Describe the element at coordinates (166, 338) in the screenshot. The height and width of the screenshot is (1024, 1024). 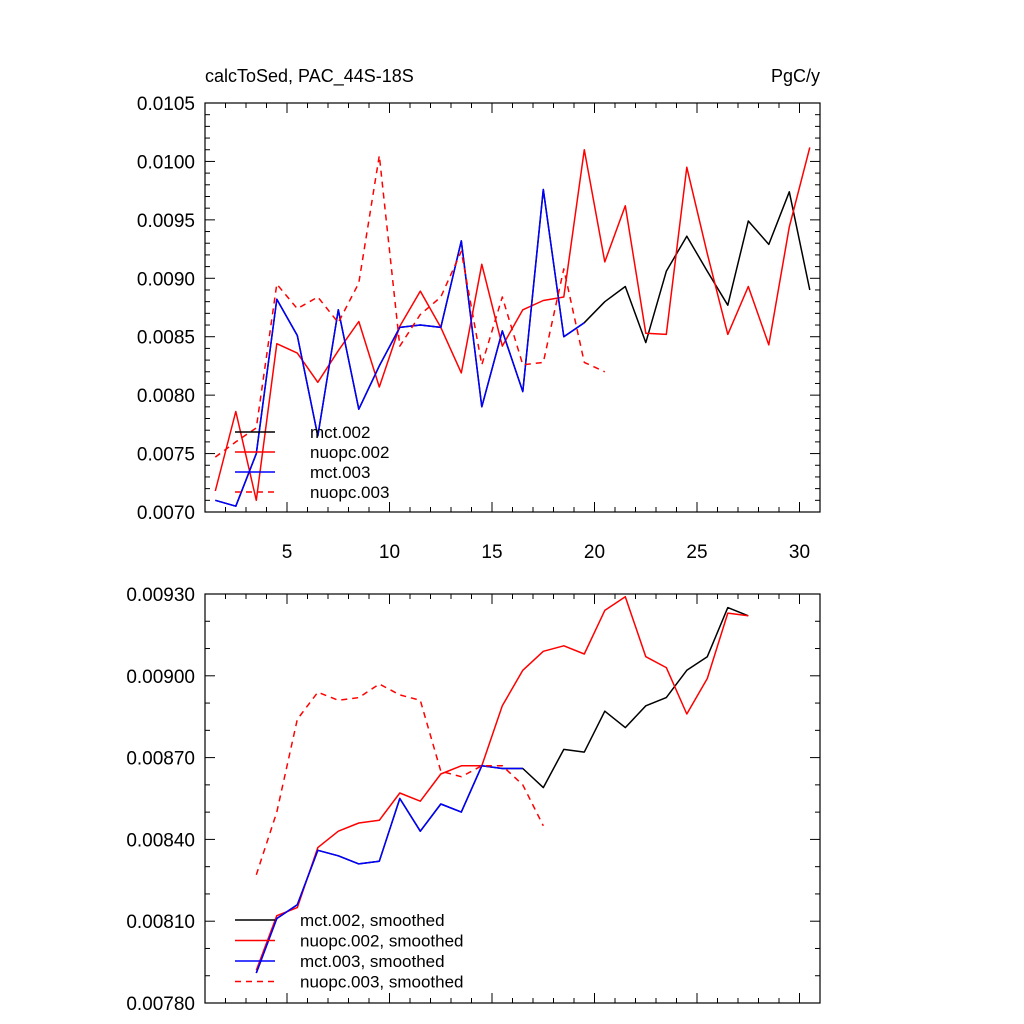
I see `y-tick-label: 0.0085` at that location.